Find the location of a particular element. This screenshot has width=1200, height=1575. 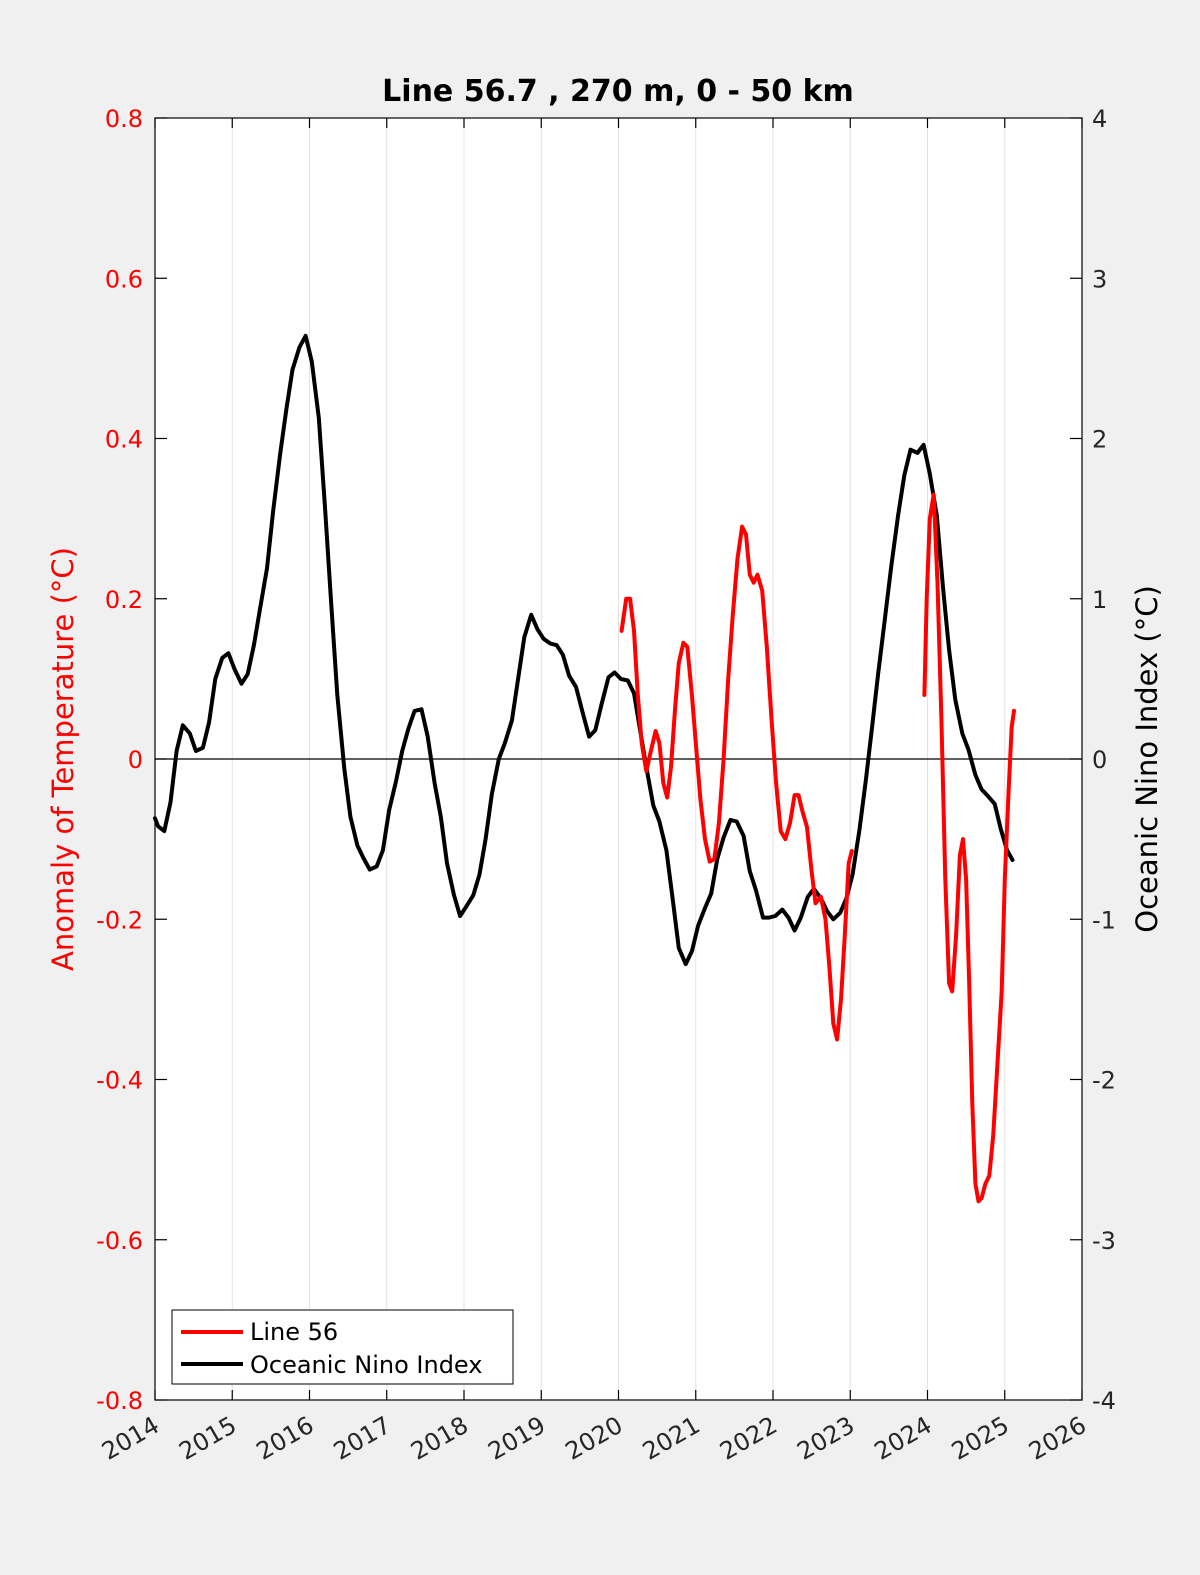

y-tick-label: 0.6 is located at coordinates (124, 279).